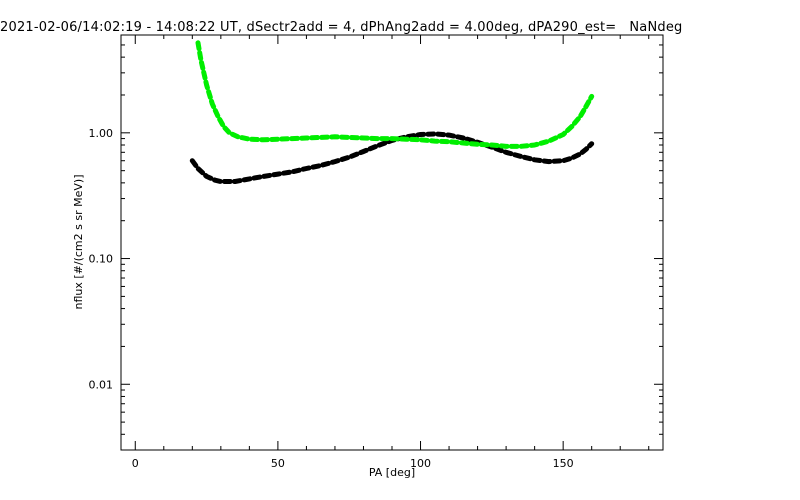 Image resolution: width=800 pixels, height=500 pixels. I want to click on x-tick-label: 50, so click(278, 463).